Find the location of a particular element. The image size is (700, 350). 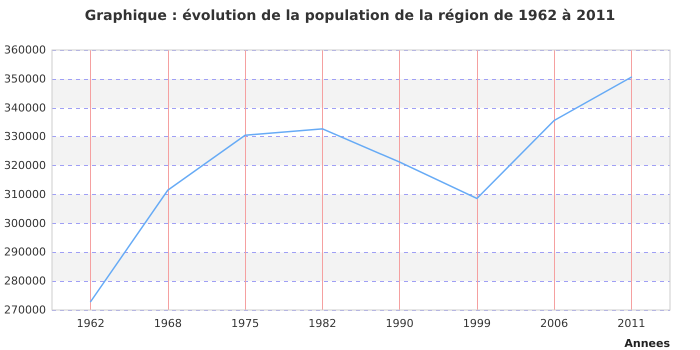

y-tick-label: 280000 is located at coordinates (25, 281).